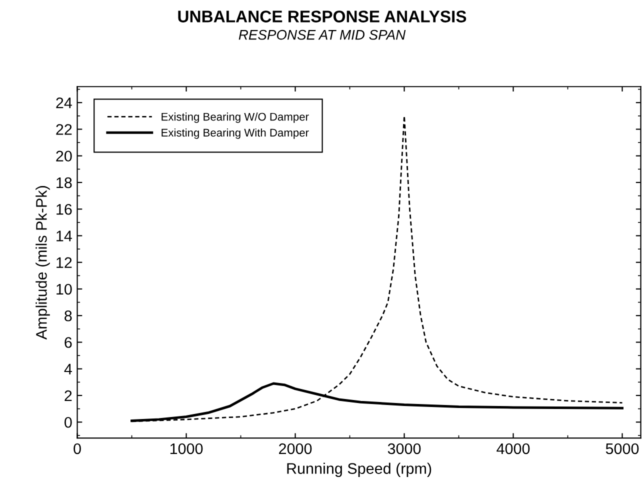  What do you see at coordinates (64, 262) in the screenshot?
I see `y-tick-label: 12` at bounding box center [64, 262].